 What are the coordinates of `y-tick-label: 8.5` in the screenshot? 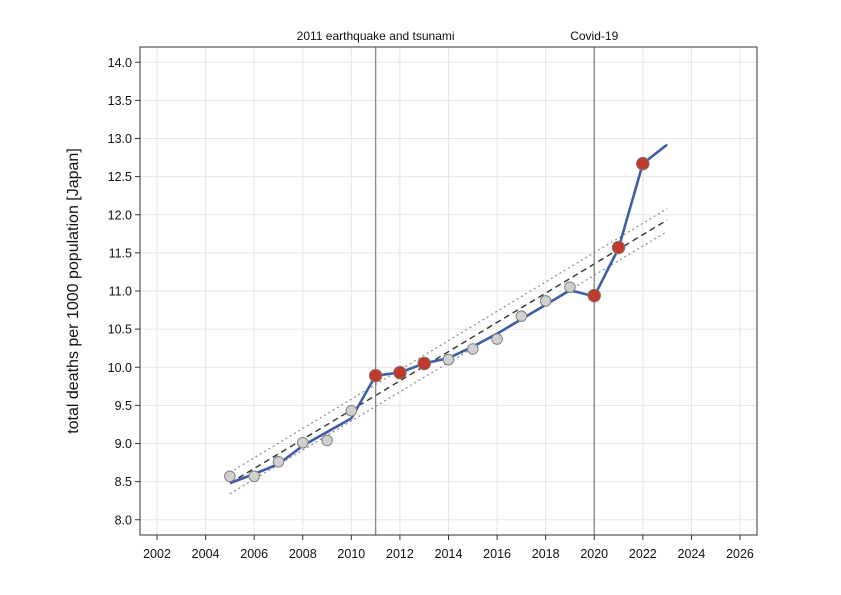 It's located at (123, 482).